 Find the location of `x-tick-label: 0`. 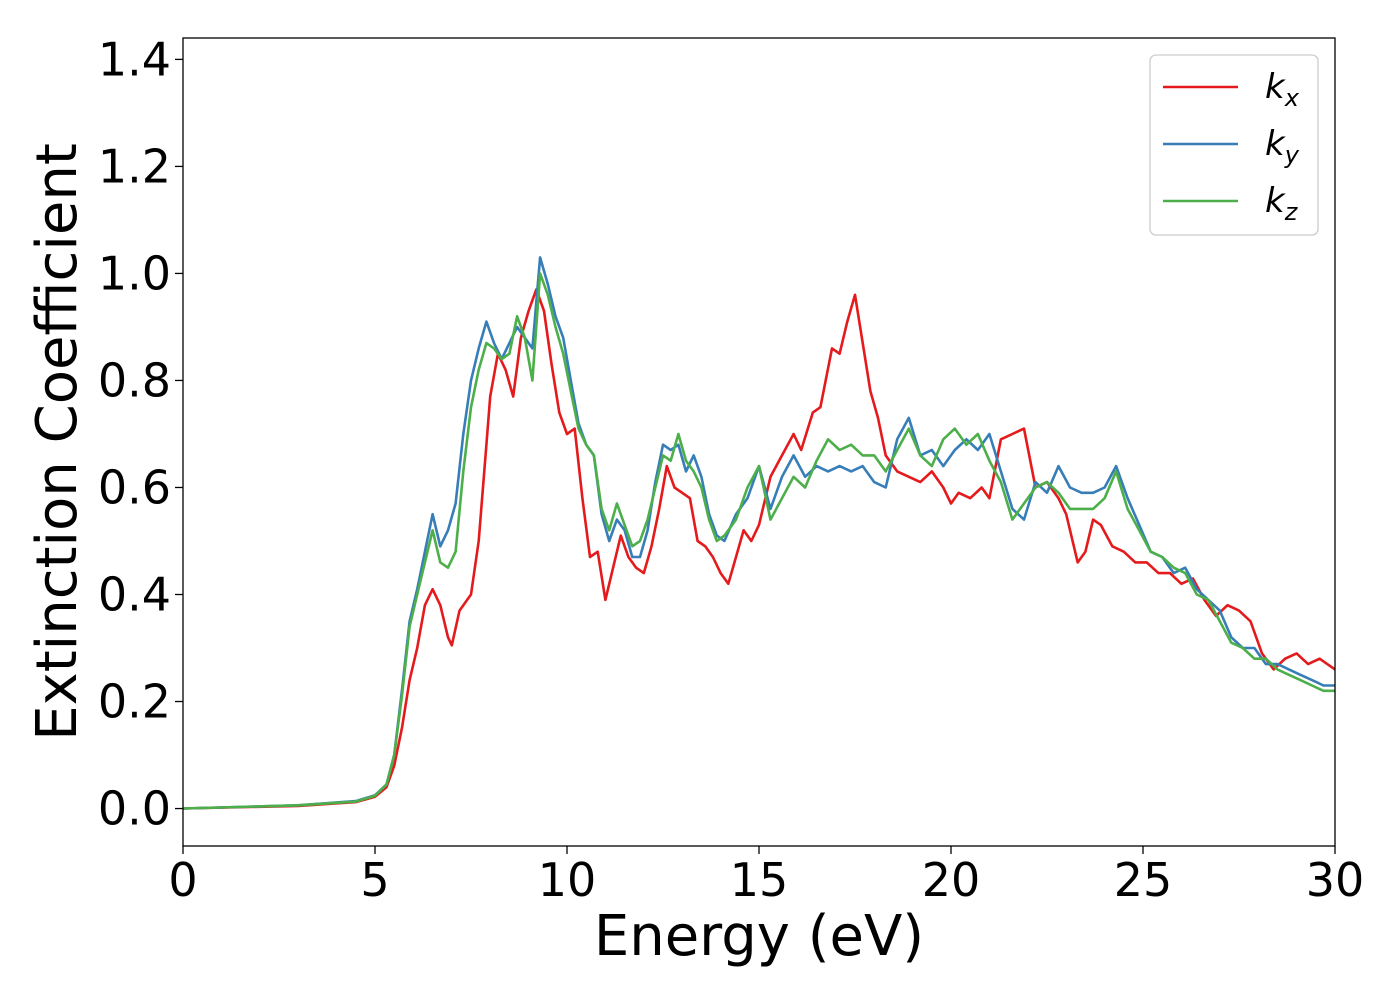

x-tick-label: 0 is located at coordinates (182, 880).